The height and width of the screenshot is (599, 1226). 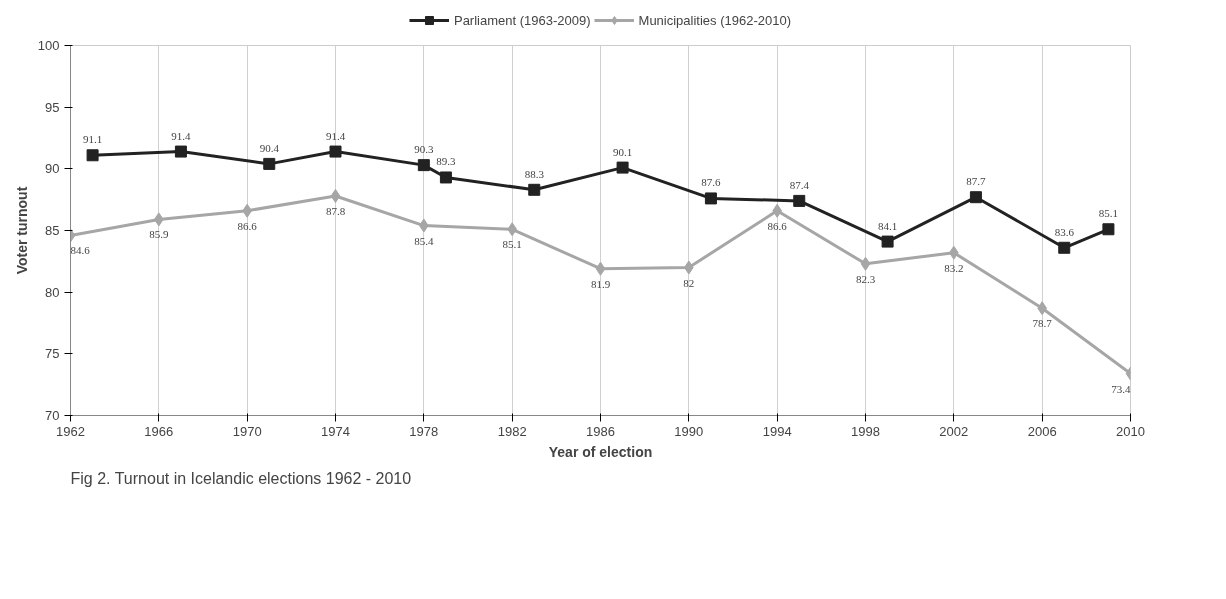 What do you see at coordinates (446, 161) in the screenshot?
I see `data-label: 89.3` at bounding box center [446, 161].